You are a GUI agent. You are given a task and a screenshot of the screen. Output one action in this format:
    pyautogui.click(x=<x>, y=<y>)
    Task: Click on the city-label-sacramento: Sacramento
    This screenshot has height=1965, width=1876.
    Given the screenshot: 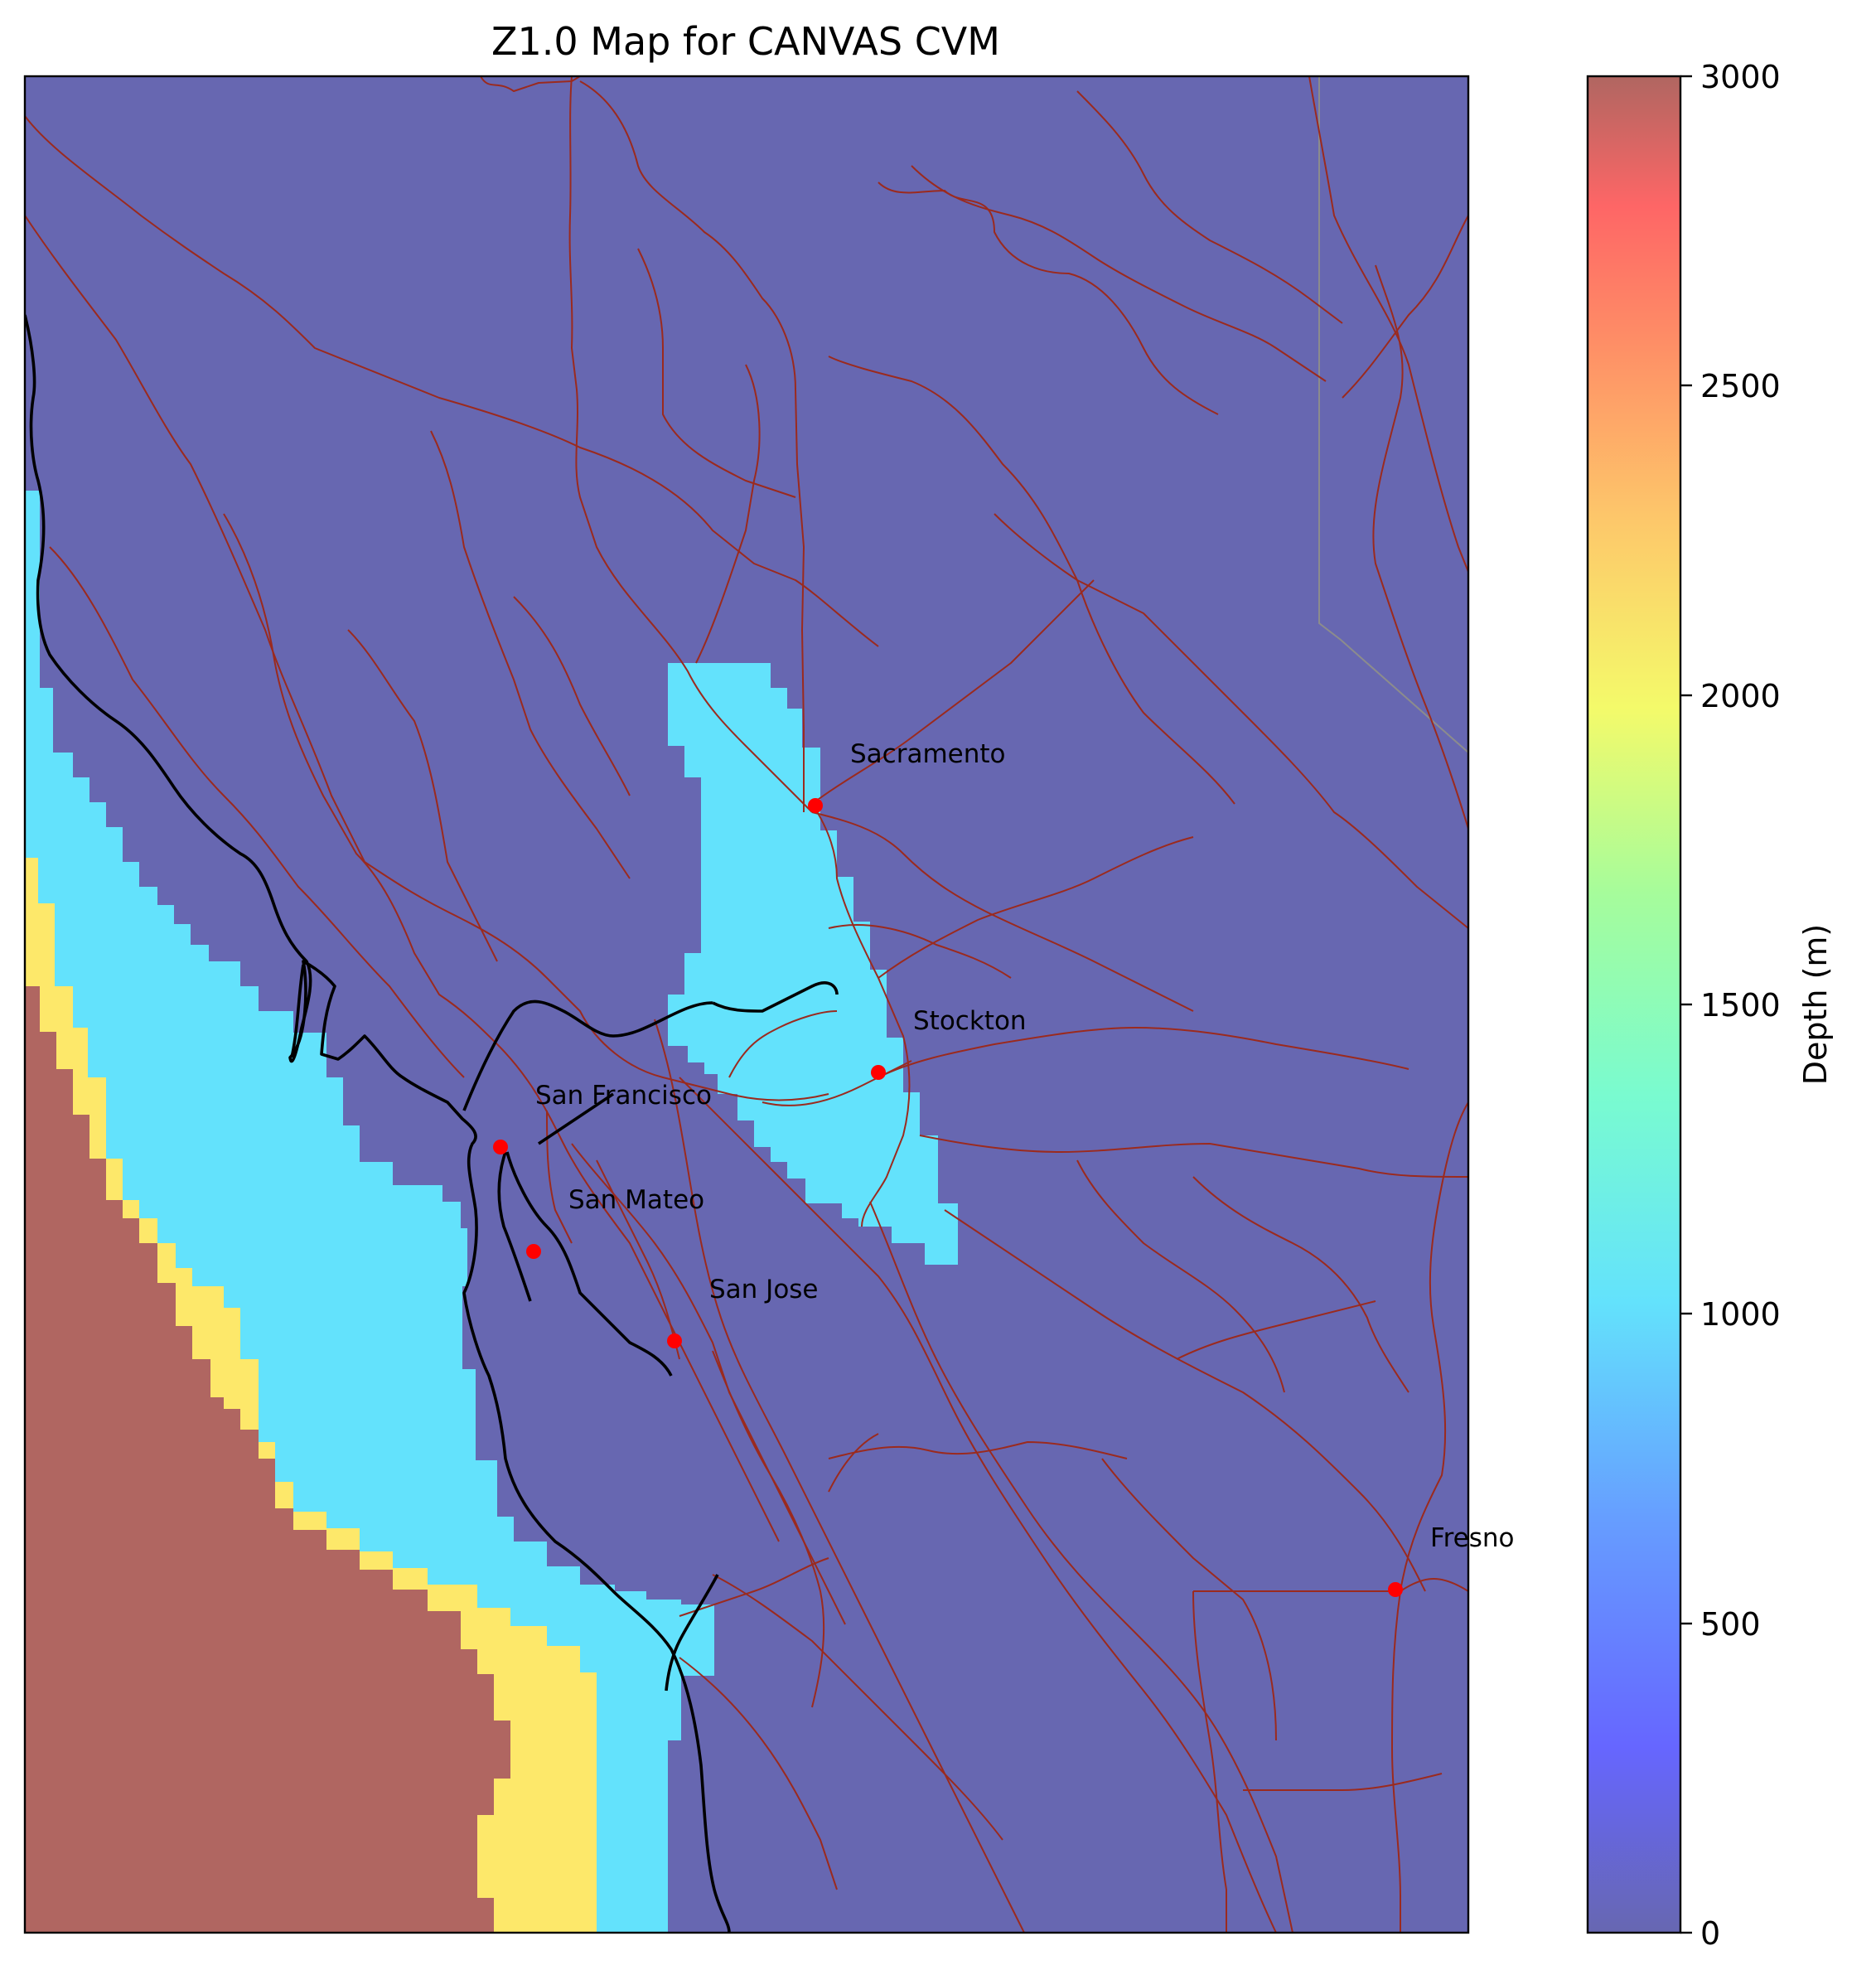 What is the action you would take?
    pyautogui.click(x=928, y=754)
    